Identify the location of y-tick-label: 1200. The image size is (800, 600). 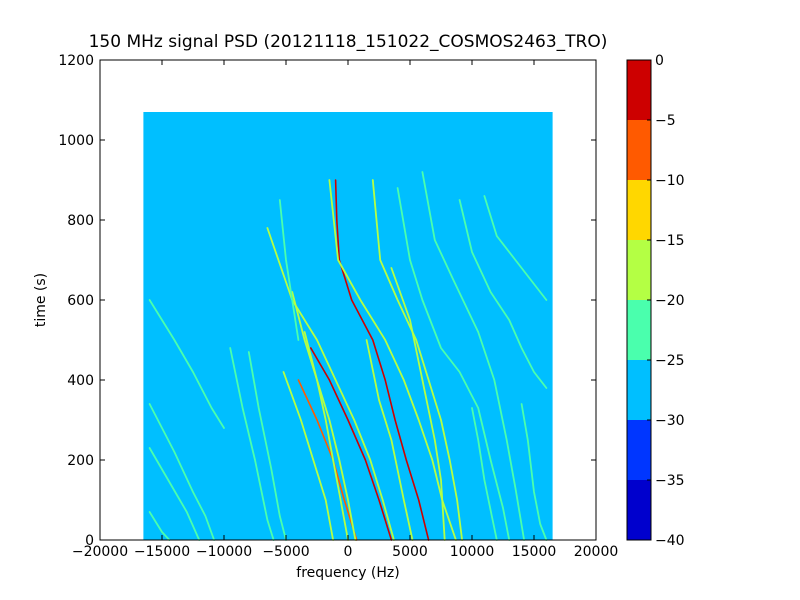
(76, 61).